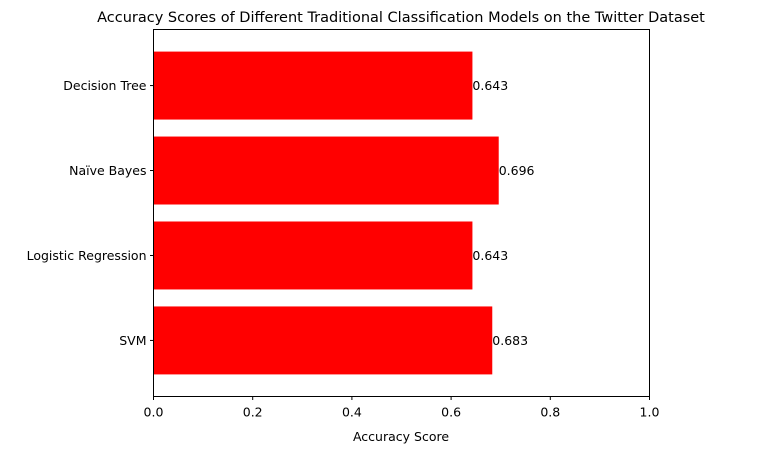 The image size is (760, 453). I want to click on data-label-logistic-regression: 0.643, so click(490, 255).